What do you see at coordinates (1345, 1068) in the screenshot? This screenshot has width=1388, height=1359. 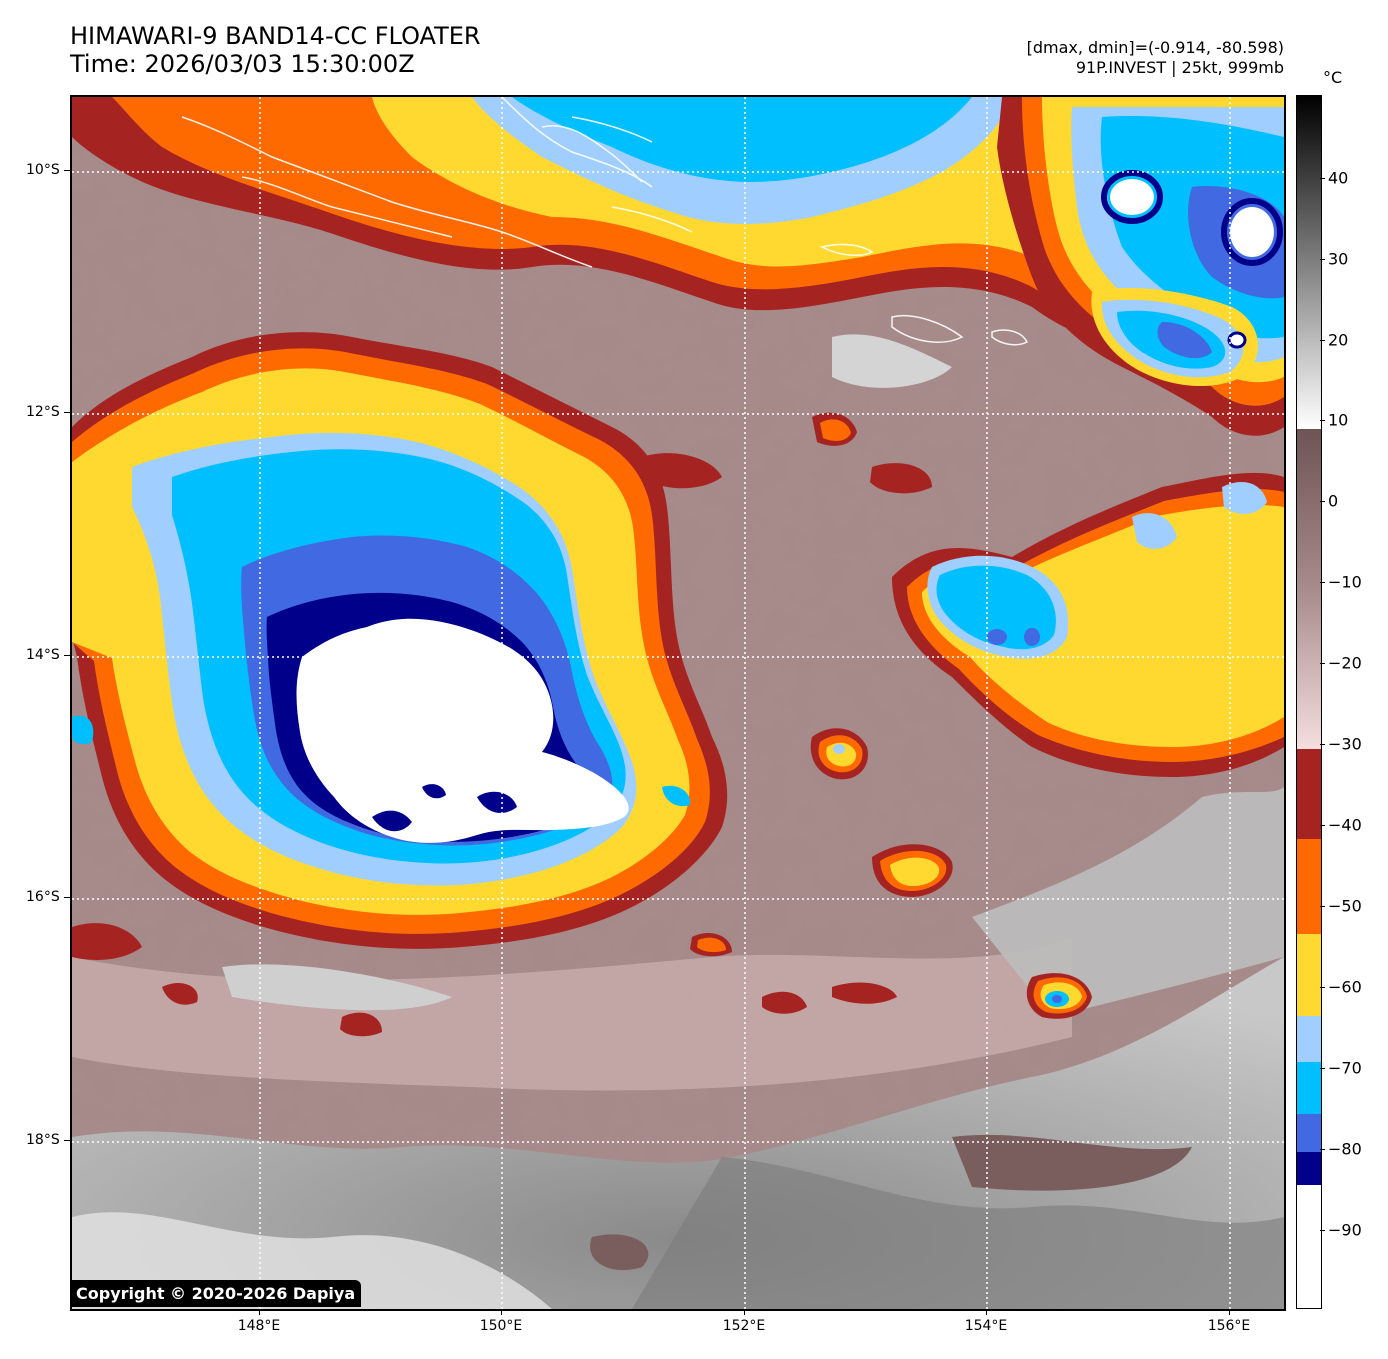 I see `colorbar-tick-minus70: −70` at bounding box center [1345, 1068].